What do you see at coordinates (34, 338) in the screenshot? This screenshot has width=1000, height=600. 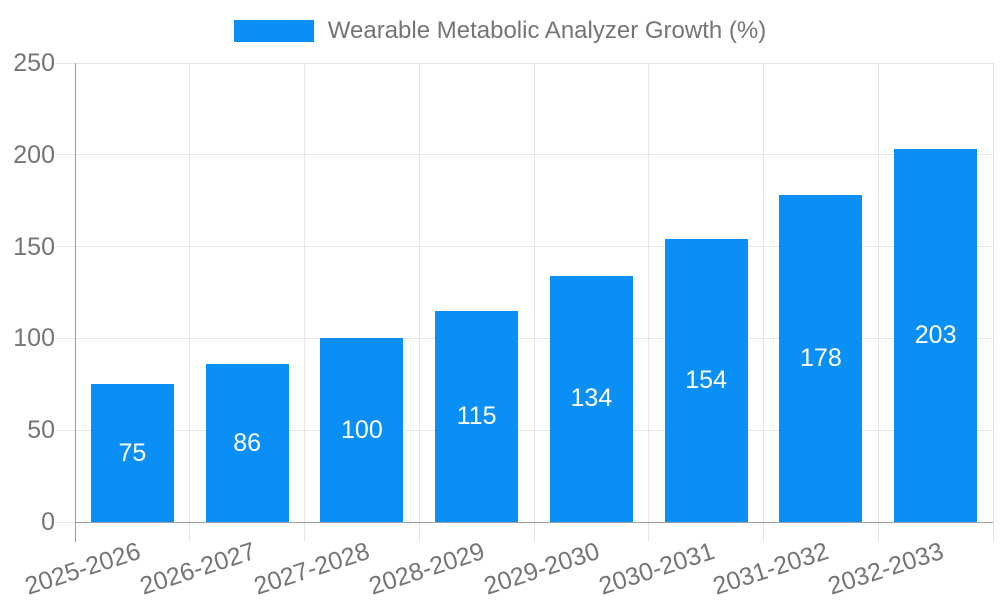 I see `y-axis-tick-label: 100` at bounding box center [34, 338].